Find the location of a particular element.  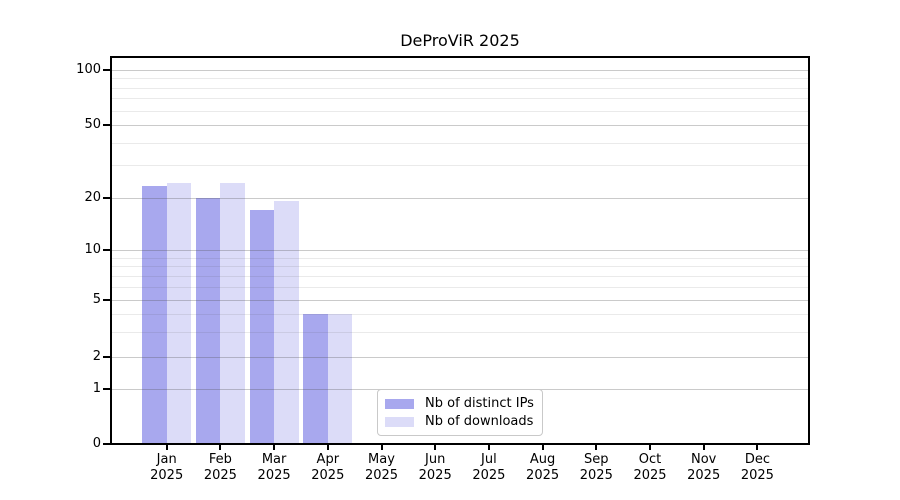

x-axis-label-jan: Jan 2025 is located at coordinates (167, 468).